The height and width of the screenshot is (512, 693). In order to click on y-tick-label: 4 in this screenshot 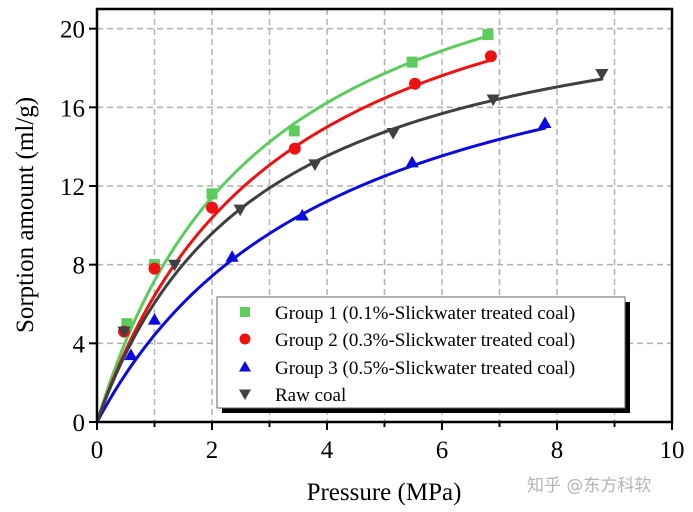, I will do `click(79, 344)`.